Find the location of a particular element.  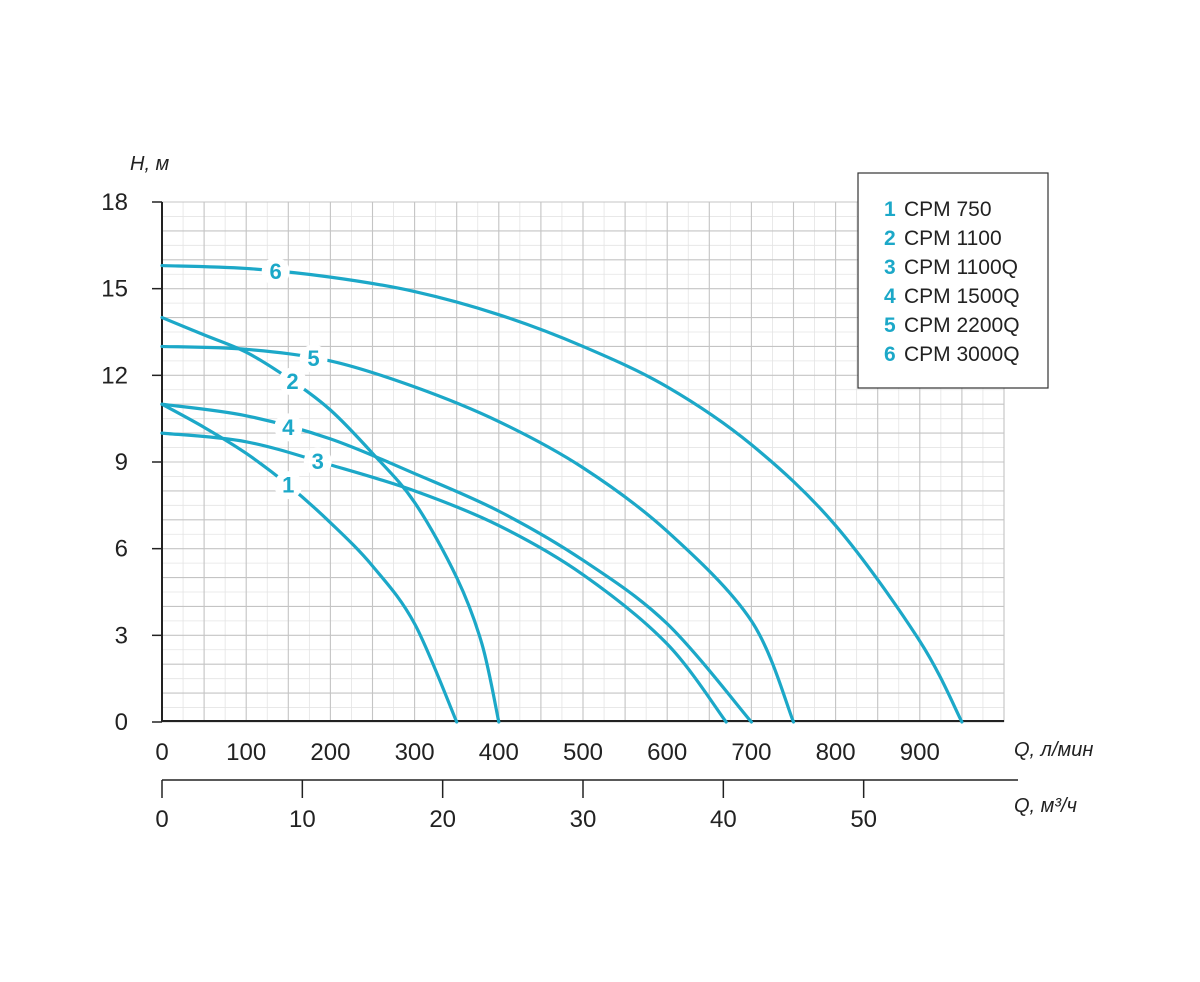

x-axis-secondary-ticks: 0 10 20 30 40 50 is located at coordinates (516, 806).